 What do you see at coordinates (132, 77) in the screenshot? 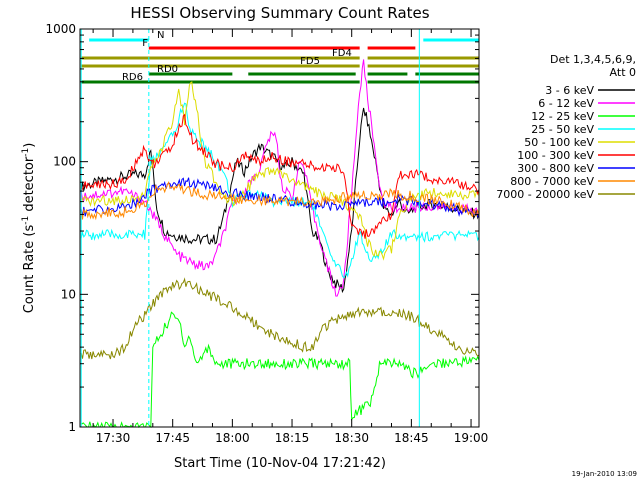
I see `flag-label: RD6` at bounding box center [132, 77].